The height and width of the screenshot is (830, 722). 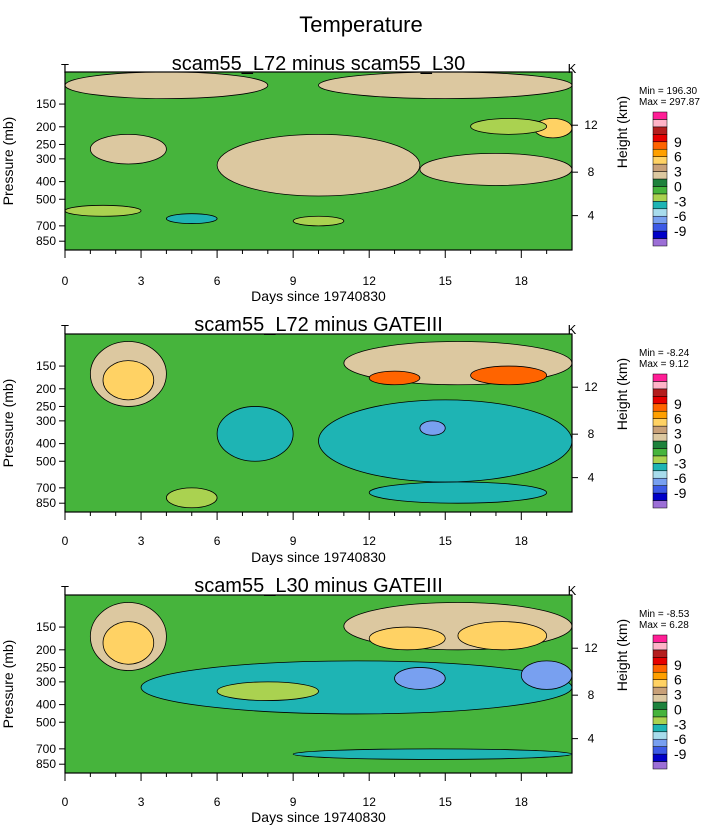 What do you see at coordinates (8, 161) in the screenshot?
I see `y-axis-label: Pressure (mb)` at bounding box center [8, 161].